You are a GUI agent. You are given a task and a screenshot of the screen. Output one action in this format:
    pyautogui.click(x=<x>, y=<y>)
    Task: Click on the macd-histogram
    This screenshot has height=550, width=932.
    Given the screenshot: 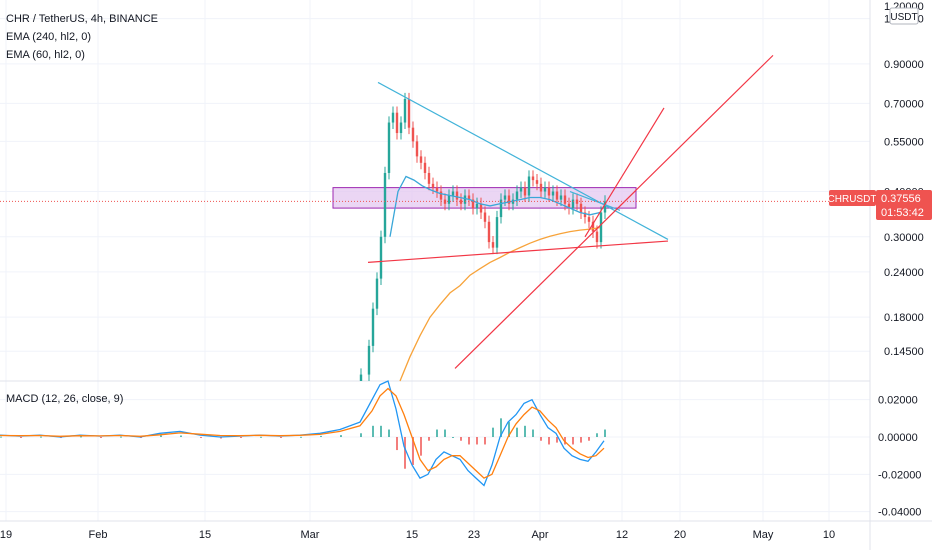 What is the action you would take?
    pyautogui.click(x=303, y=443)
    